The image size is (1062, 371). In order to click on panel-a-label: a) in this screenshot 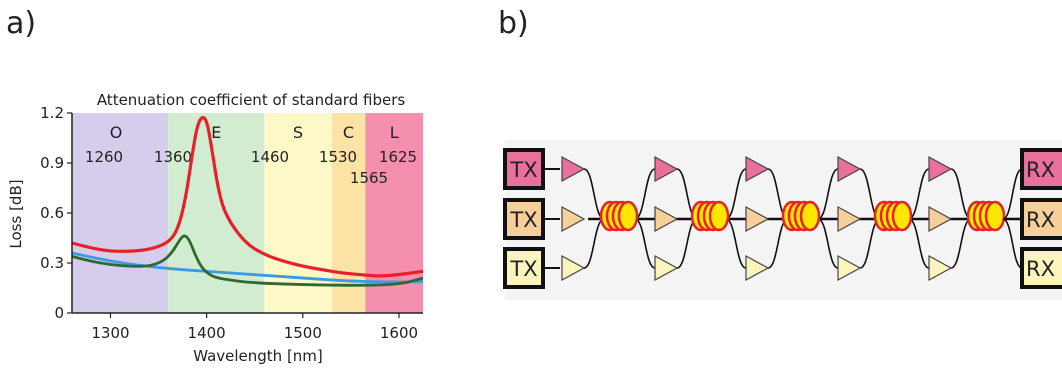, I will do `click(21, 23)`.